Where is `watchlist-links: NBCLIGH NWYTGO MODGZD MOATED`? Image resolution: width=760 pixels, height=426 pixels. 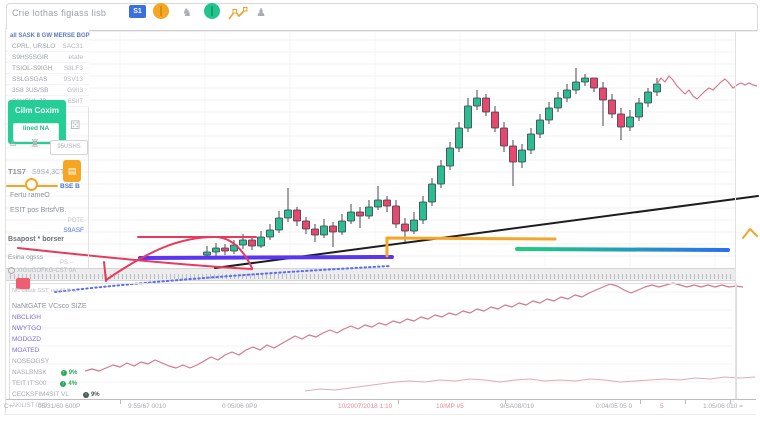 watchlist-links: NBCLIGH NWYTGO MODGZD MOATED is located at coordinates (77, 334).